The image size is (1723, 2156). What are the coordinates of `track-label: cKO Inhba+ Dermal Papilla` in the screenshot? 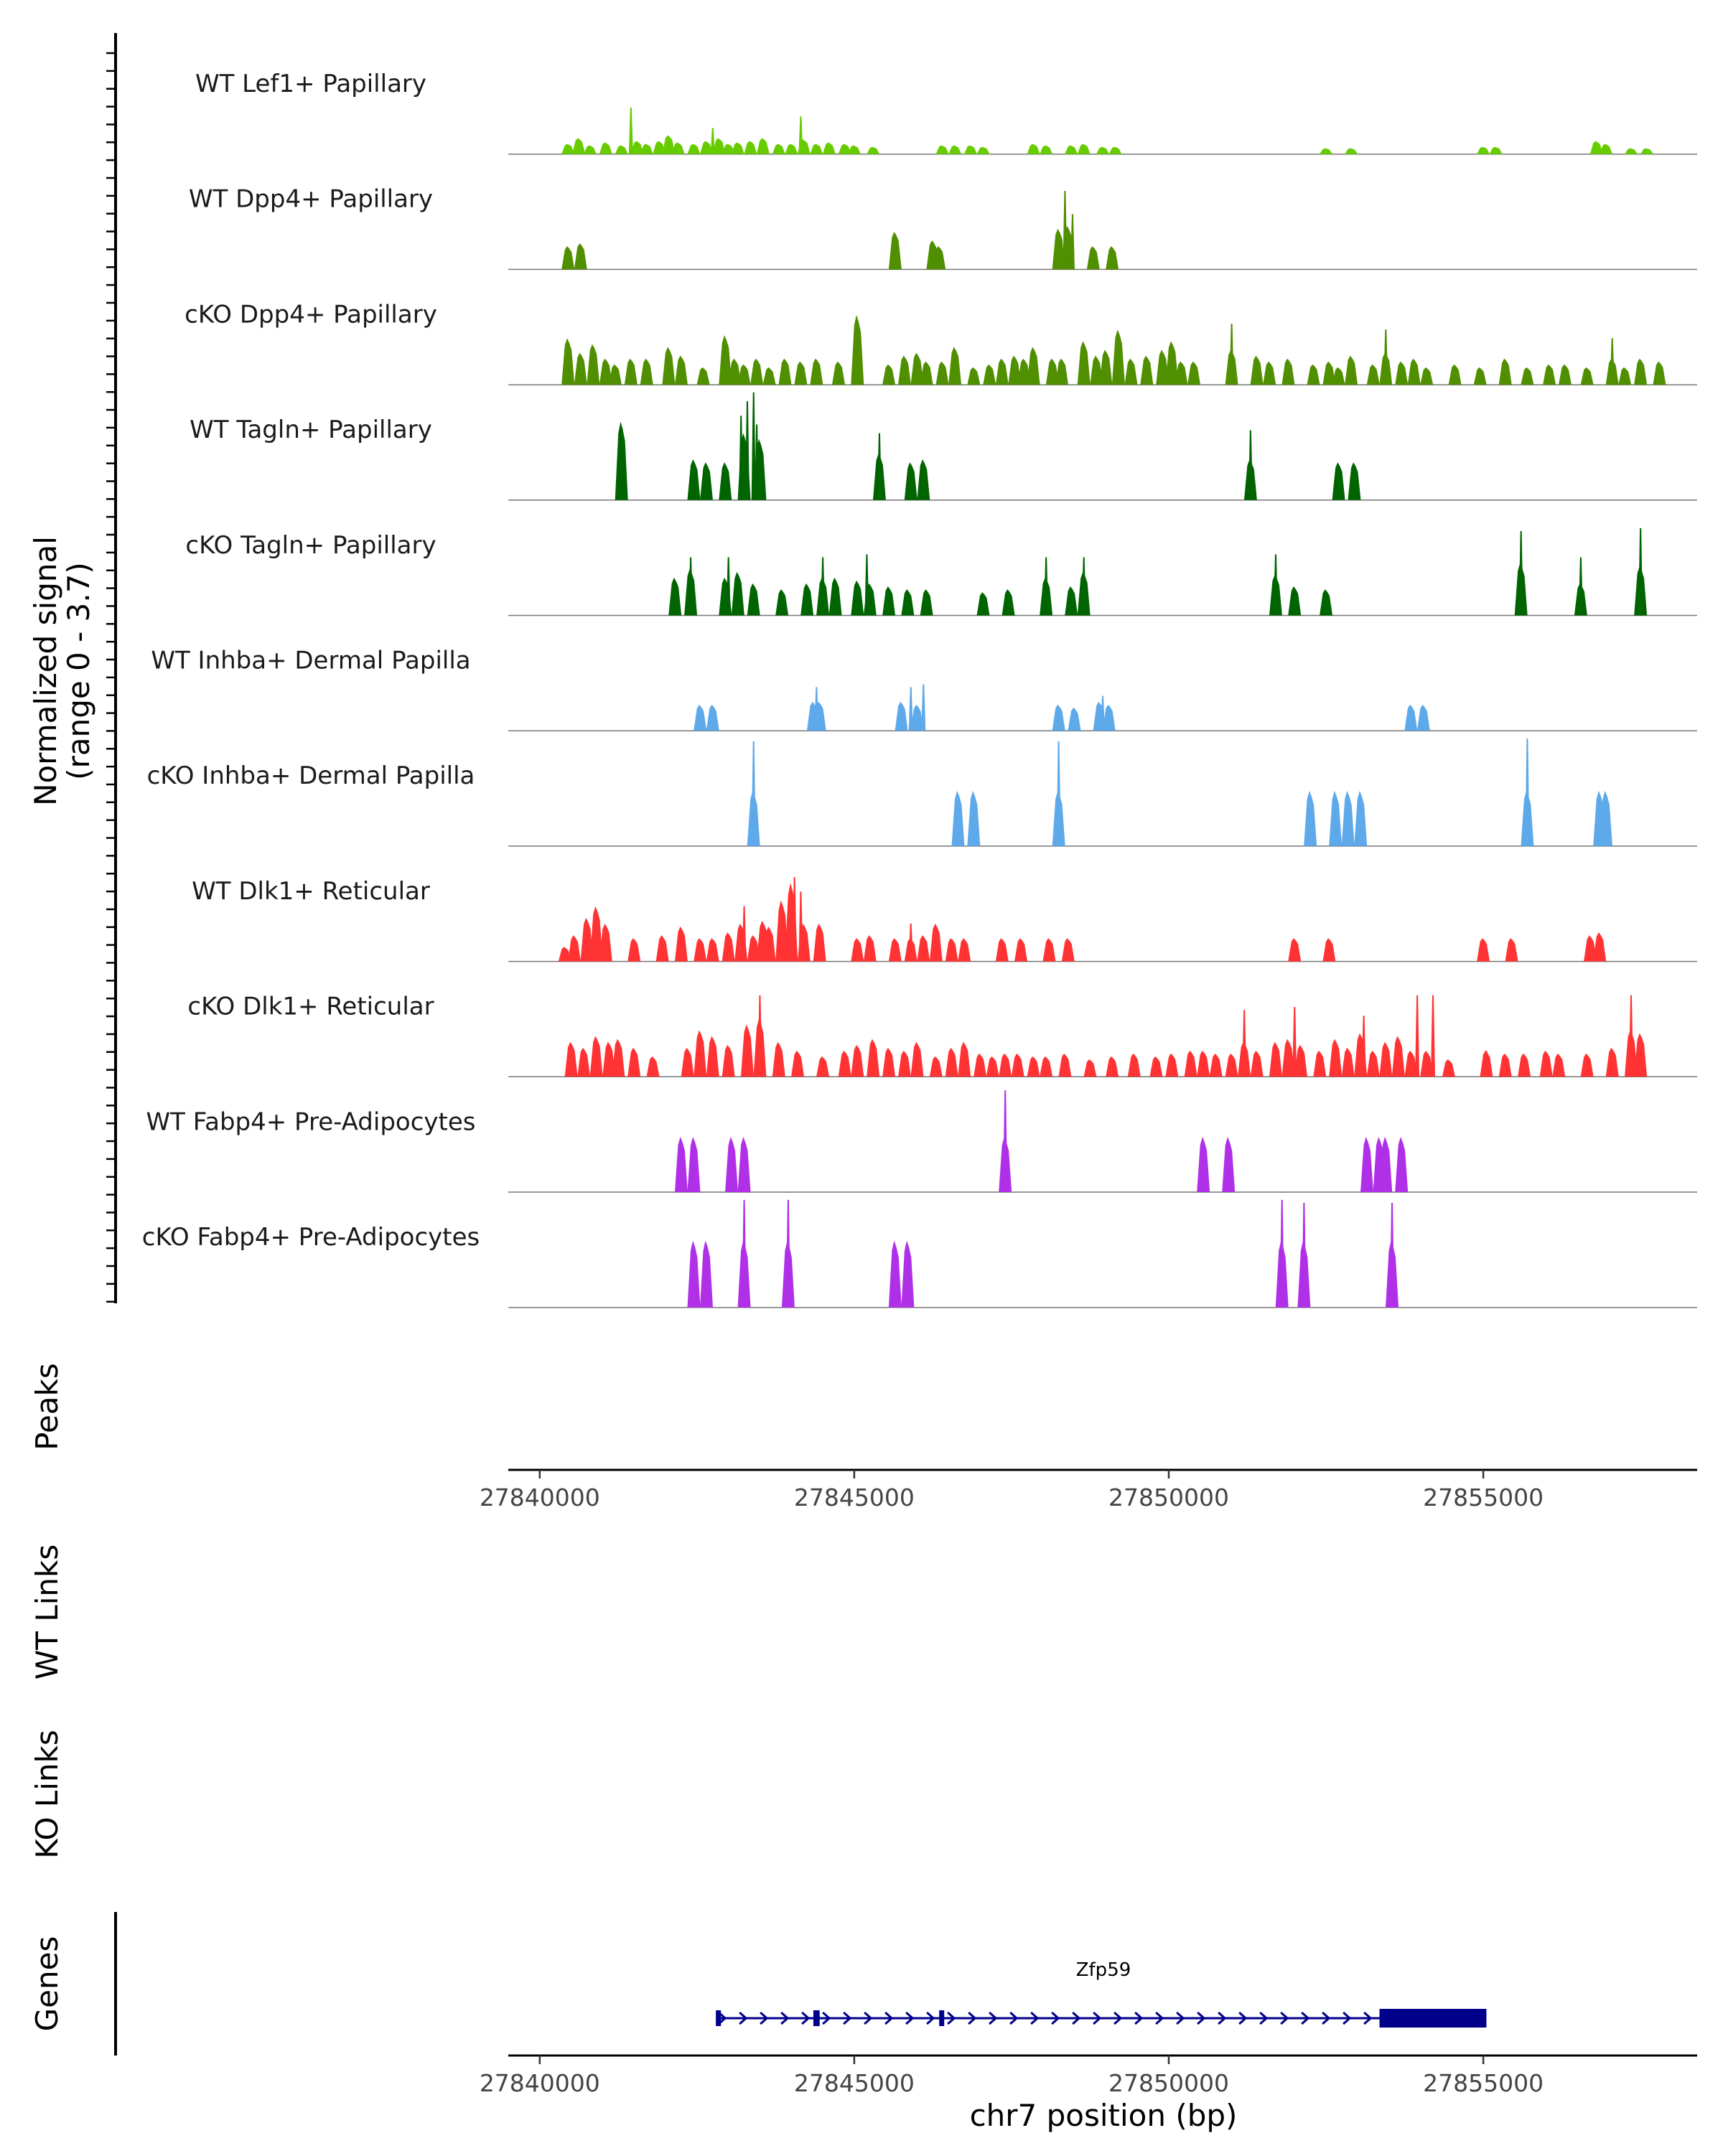 It's located at (311, 775).